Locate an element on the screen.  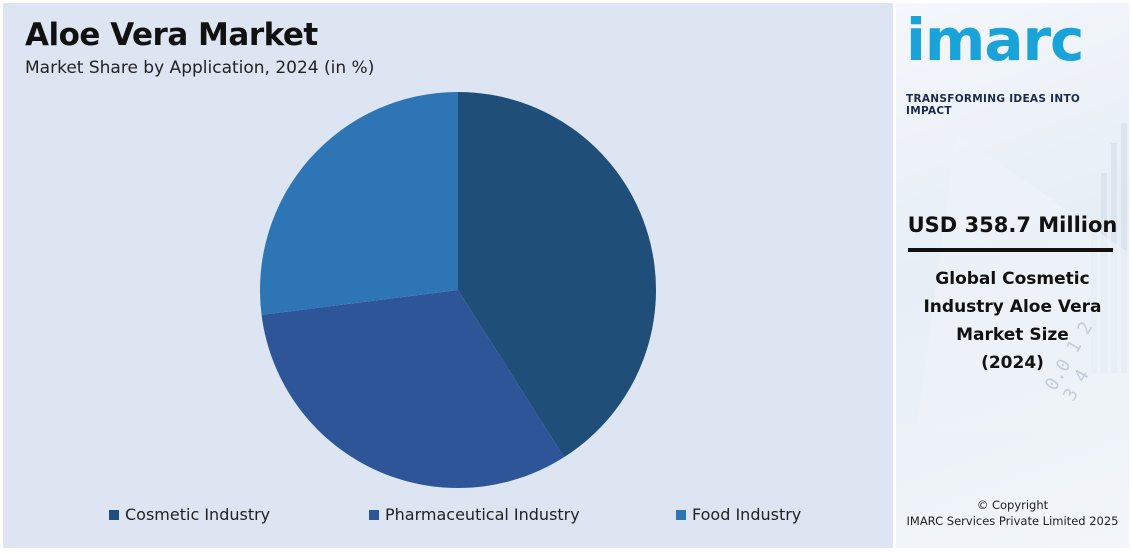
legend-item-pharmaceutical: Pharmaceutical Industry is located at coordinates (474, 514).